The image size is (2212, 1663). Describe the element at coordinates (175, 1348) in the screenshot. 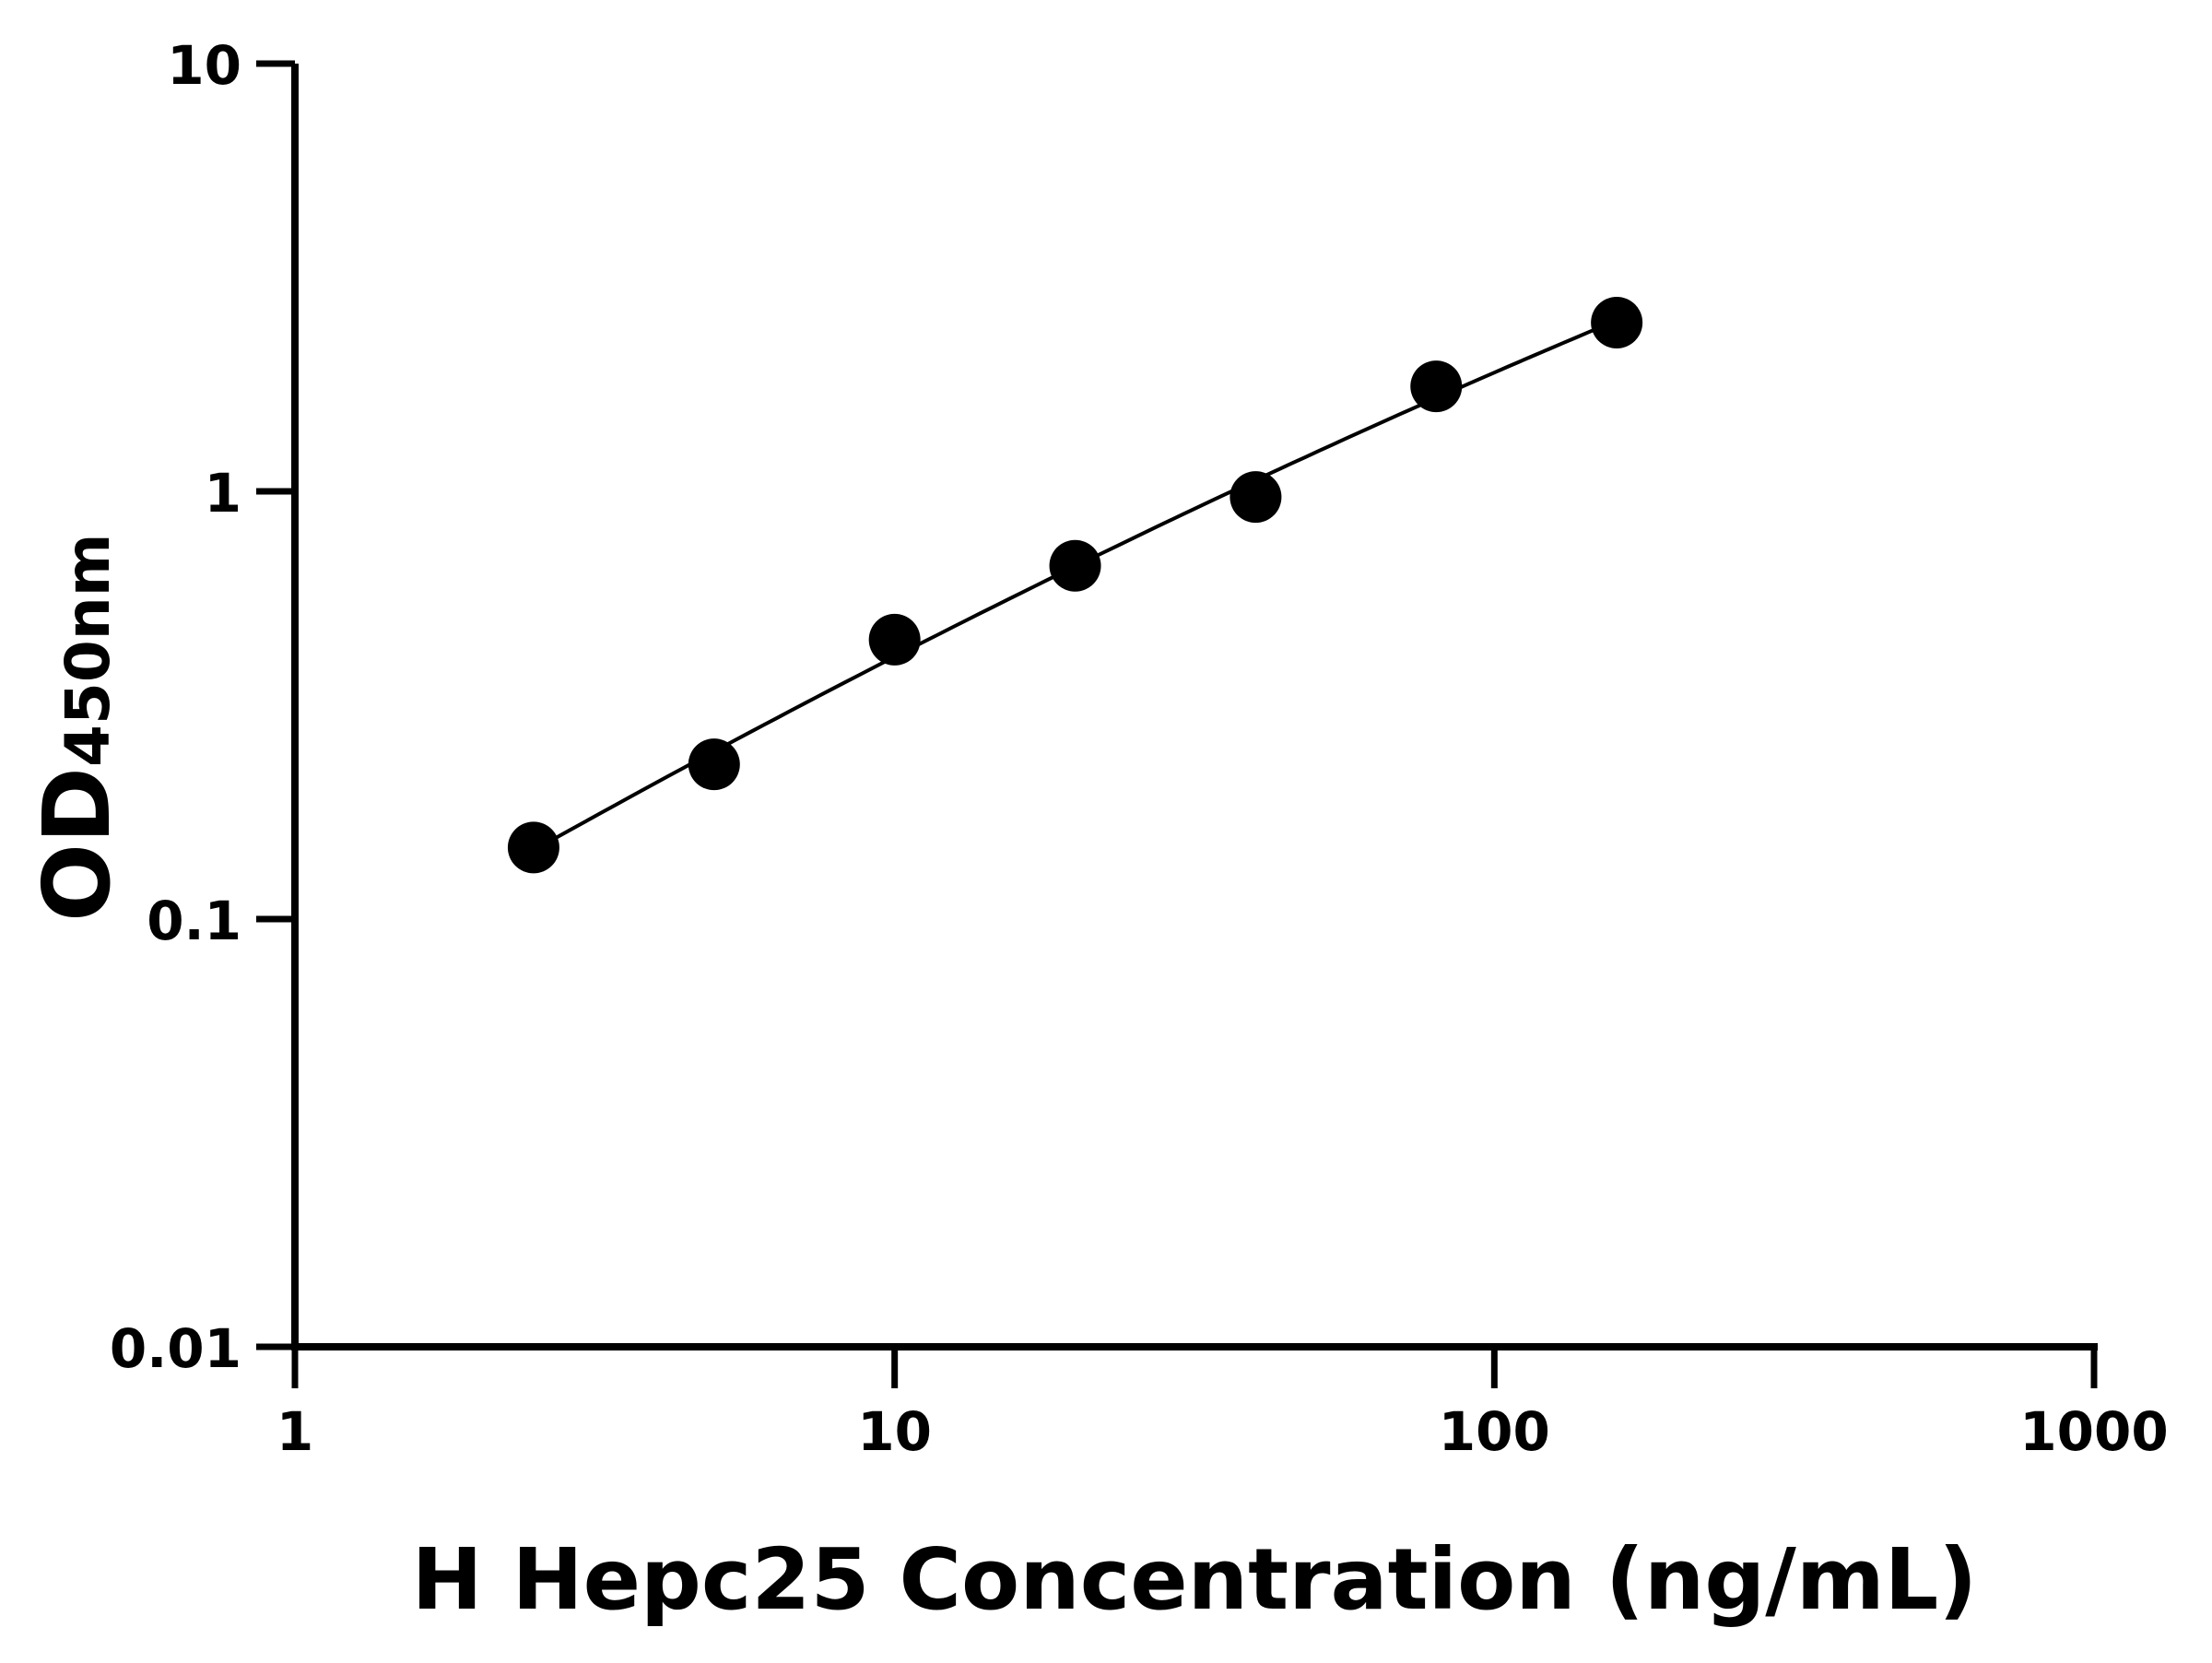

I see `y-tick-label: 0.01` at that location.